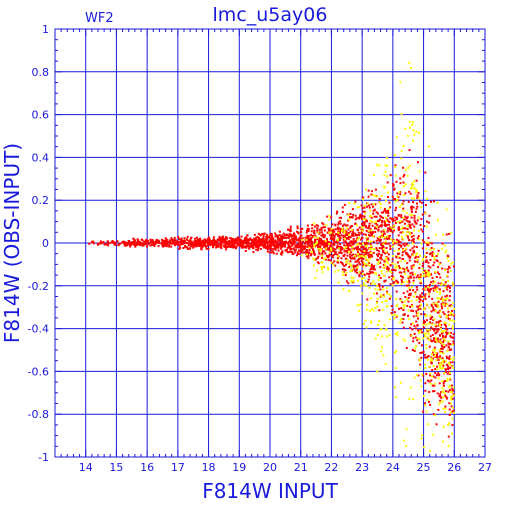 Image resolution: width=512 pixels, height=512 pixels. I want to click on x-tick-label: 23, so click(362, 467).